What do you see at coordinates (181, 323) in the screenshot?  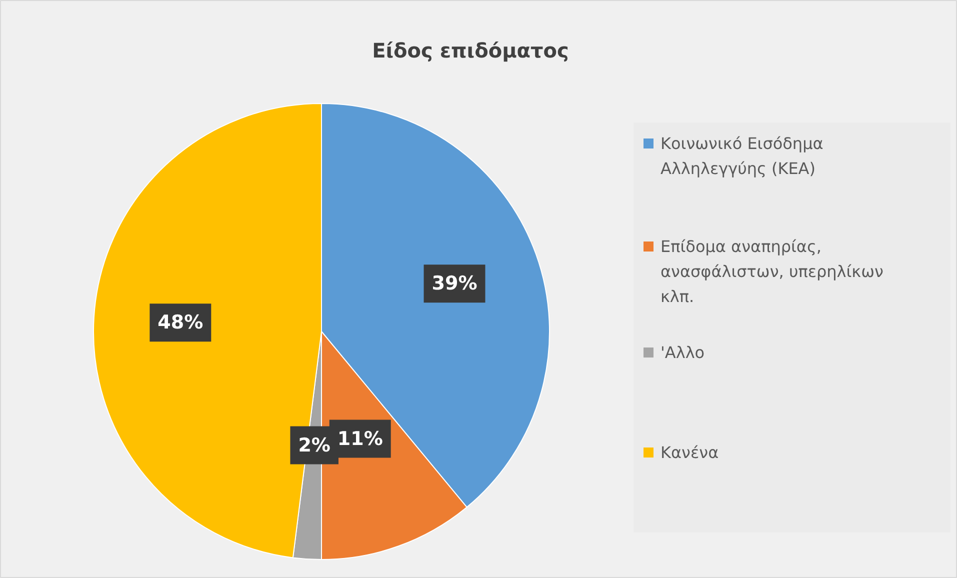 I see `data-label: 48%` at bounding box center [181, 323].